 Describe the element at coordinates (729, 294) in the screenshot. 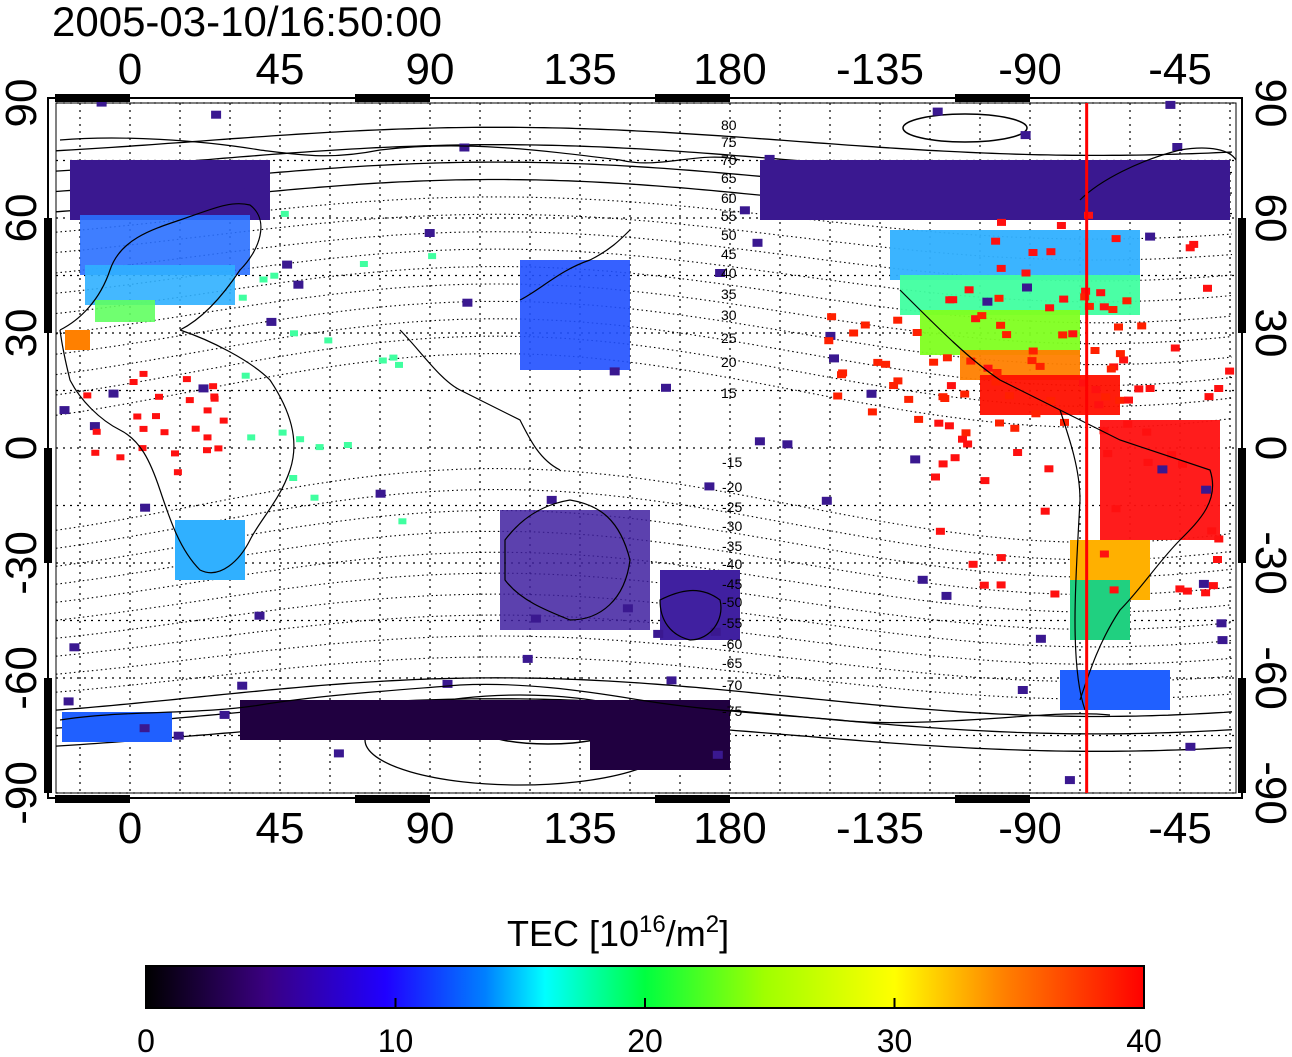

I see `contour-label: 35` at that location.